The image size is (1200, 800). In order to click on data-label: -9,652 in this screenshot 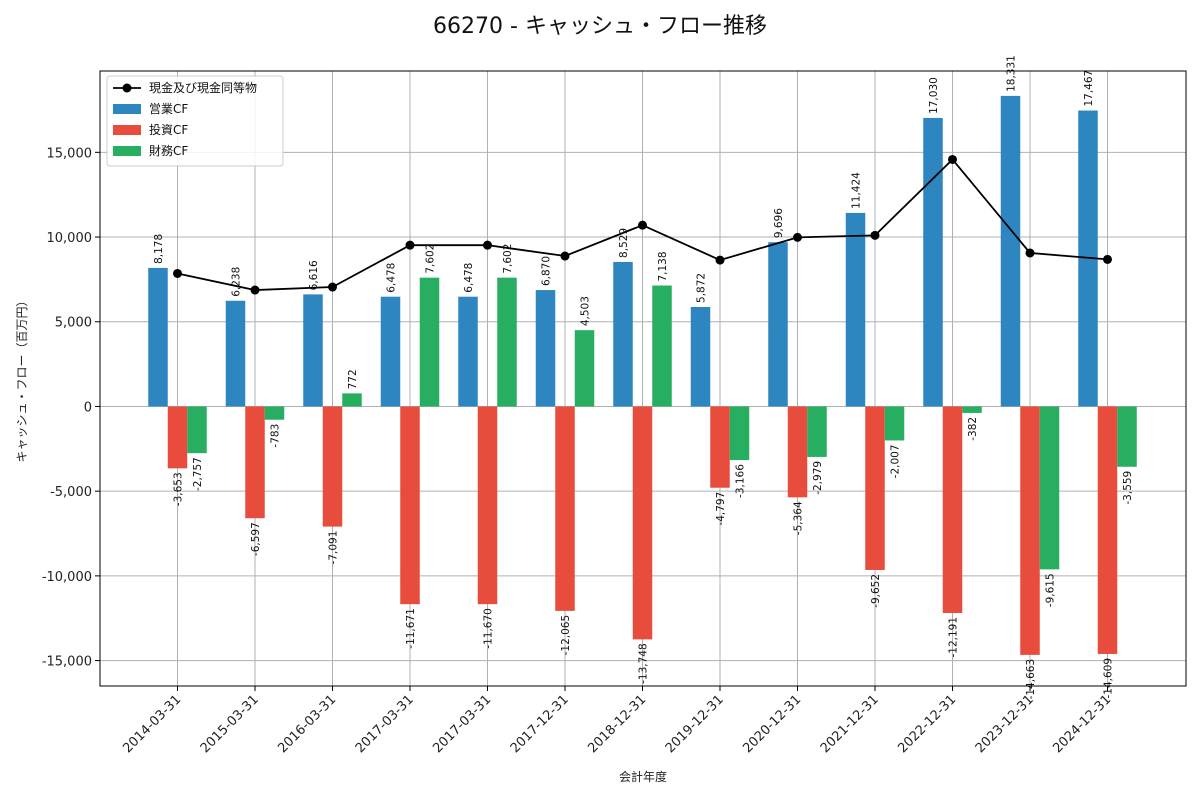, I will do `click(876, 591)`.